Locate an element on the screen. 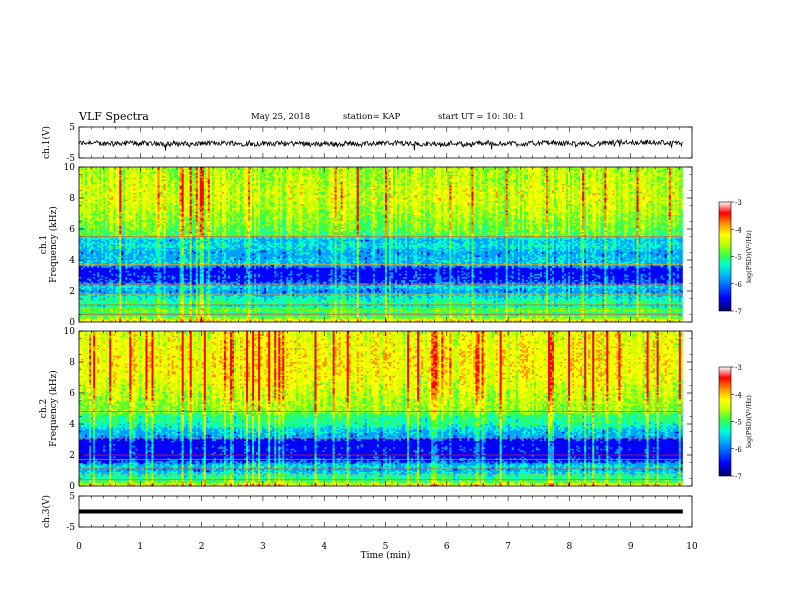 The image size is (792, 612). time-tick-label: 9 is located at coordinates (631, 547).